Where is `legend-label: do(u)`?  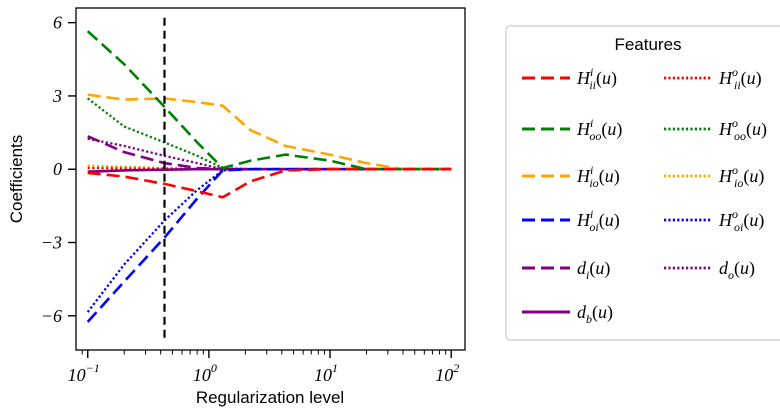
legend-label: do(u) is located at coordinates (737, 270).